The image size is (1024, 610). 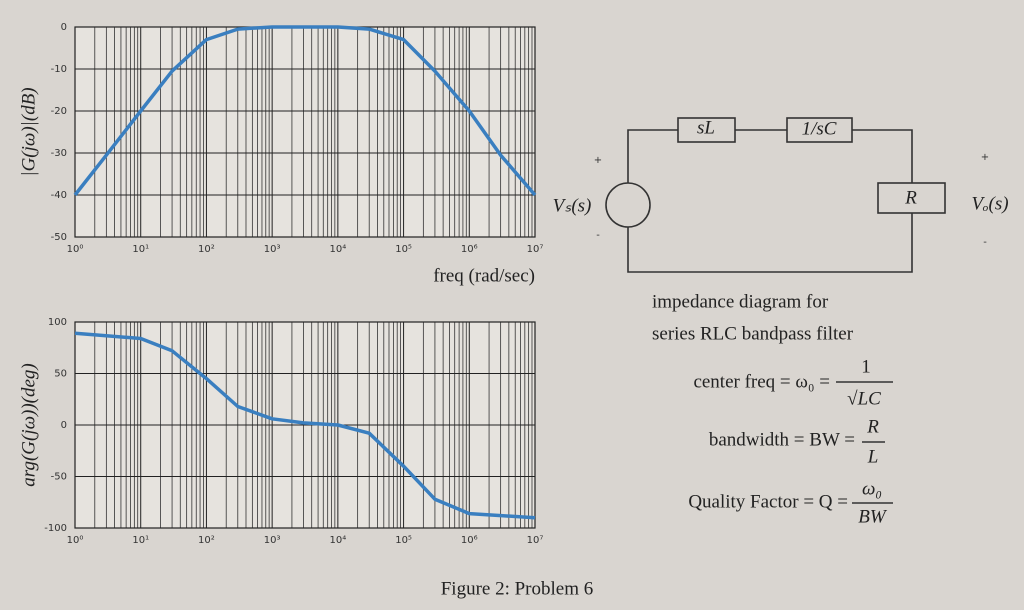 I want to click on inductor-box, so click(x=706, y=130).